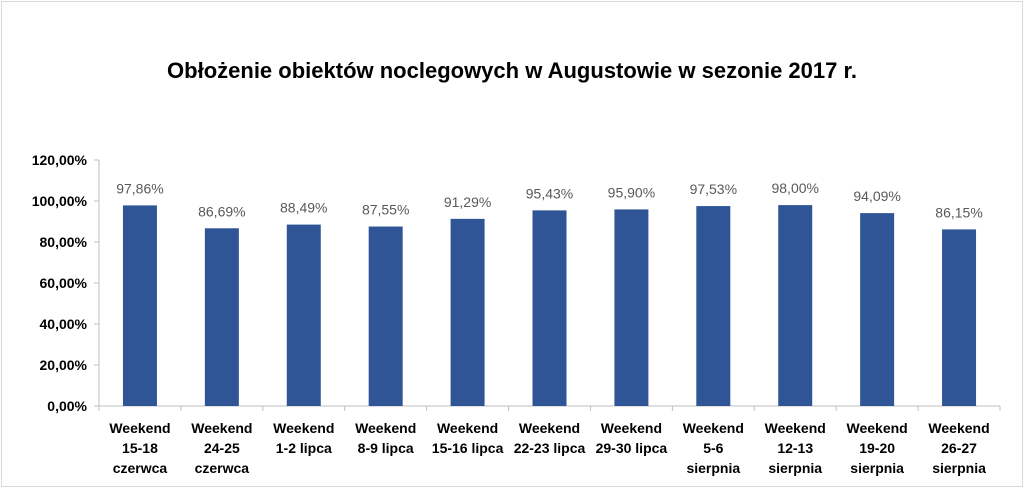  I want to click on category-label-line: 29-30 lipca, so click(632, 448).